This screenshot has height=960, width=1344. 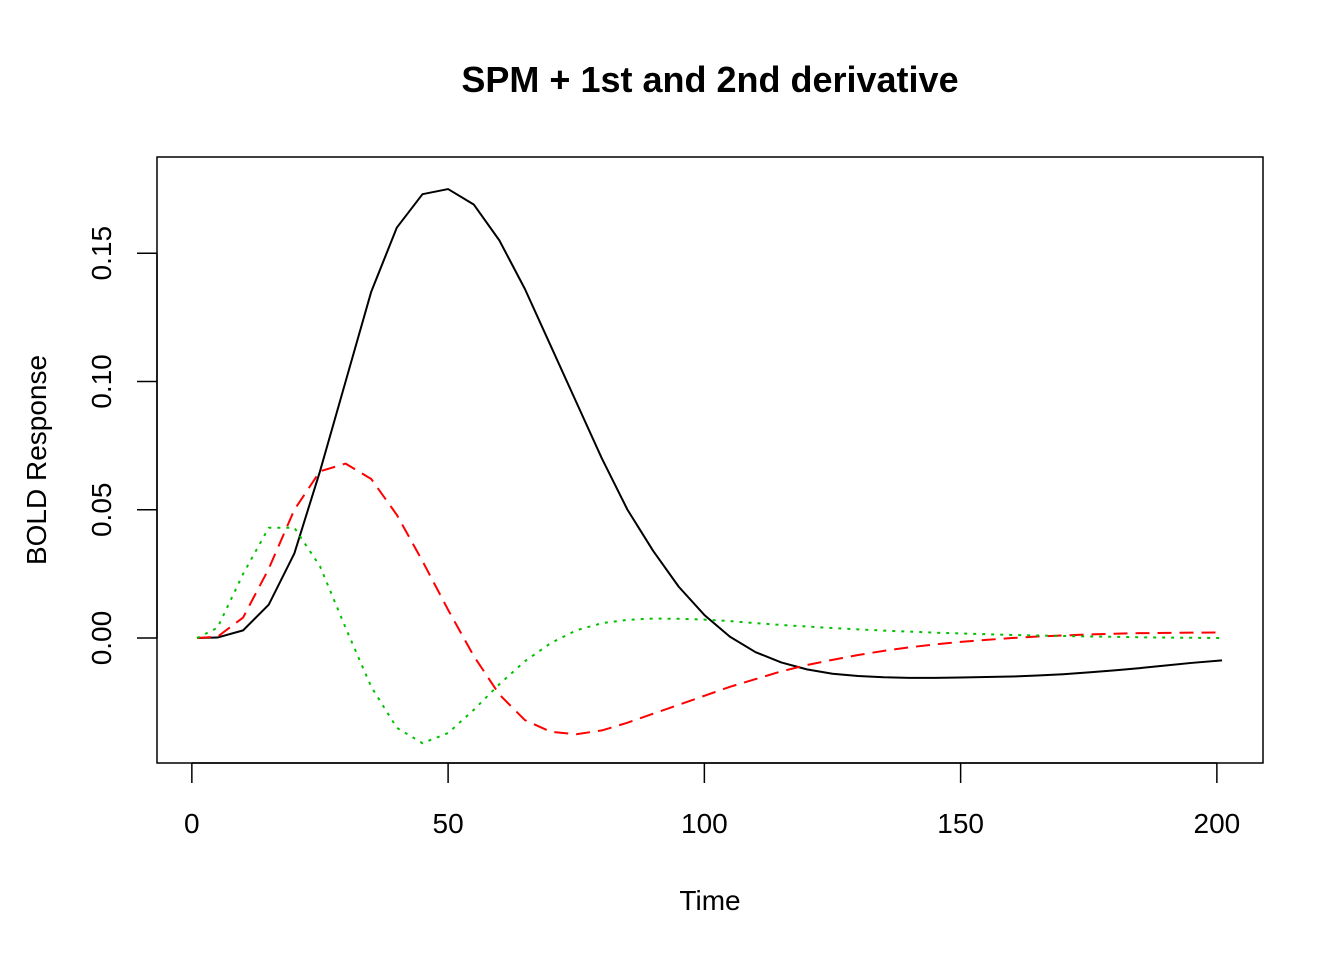 What do you see at coordinates (709, 900) in the screenshot?
I see `x-axis-title: Time` at bounding box center [709, 900].